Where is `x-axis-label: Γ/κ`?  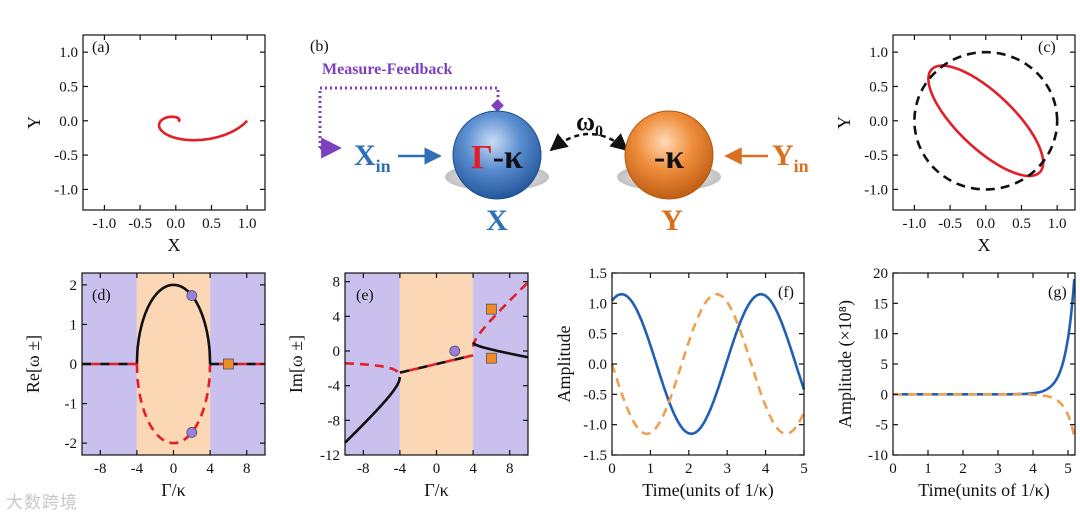
x-axis-label: Γ/κ is located at coordinates (173, 490).